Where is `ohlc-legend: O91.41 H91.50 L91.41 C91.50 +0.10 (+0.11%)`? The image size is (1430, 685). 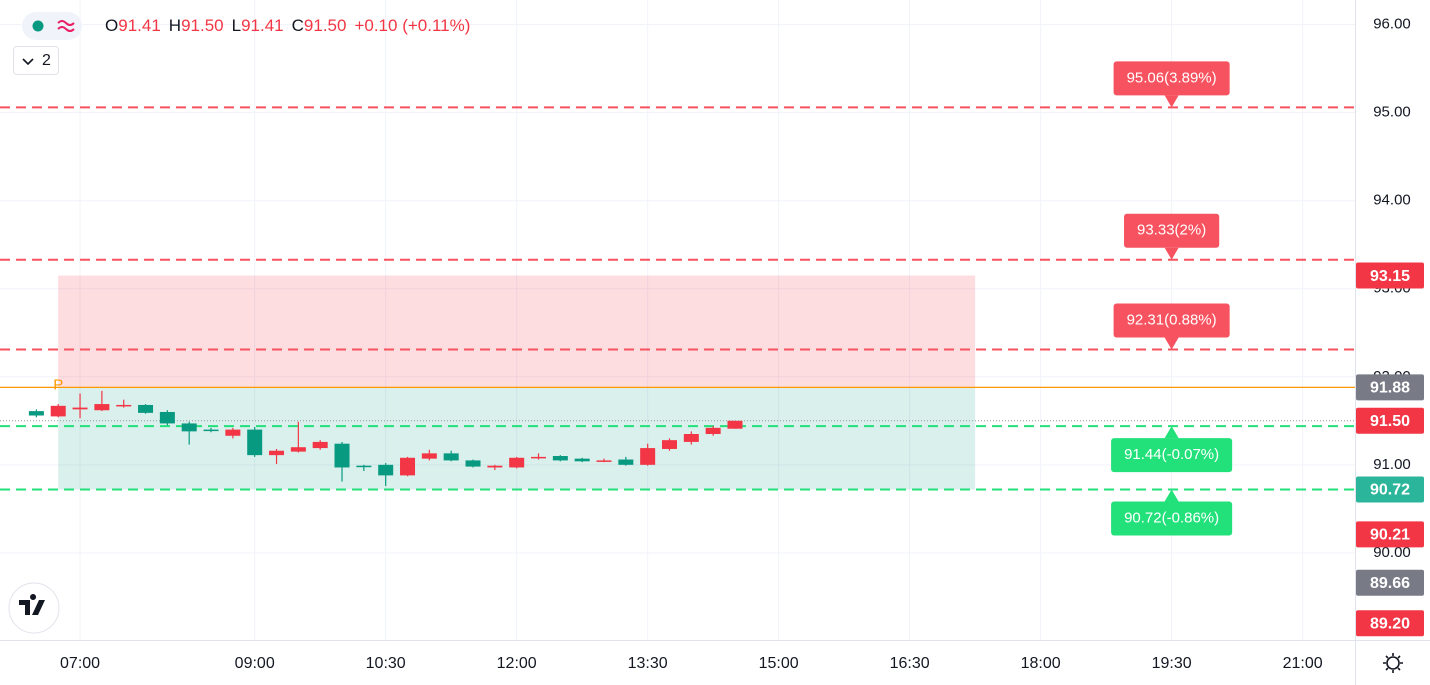
ohlc-legend: O91.41 H91.50 L91.41 C91.50 +0.10 (+0.11%) is located at coordinates (291, 26).